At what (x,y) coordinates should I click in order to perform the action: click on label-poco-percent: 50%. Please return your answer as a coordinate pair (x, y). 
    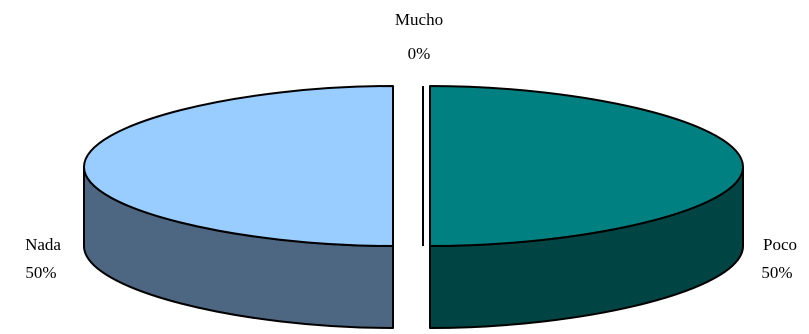
    Looking at the image, I should click on (776, 272).